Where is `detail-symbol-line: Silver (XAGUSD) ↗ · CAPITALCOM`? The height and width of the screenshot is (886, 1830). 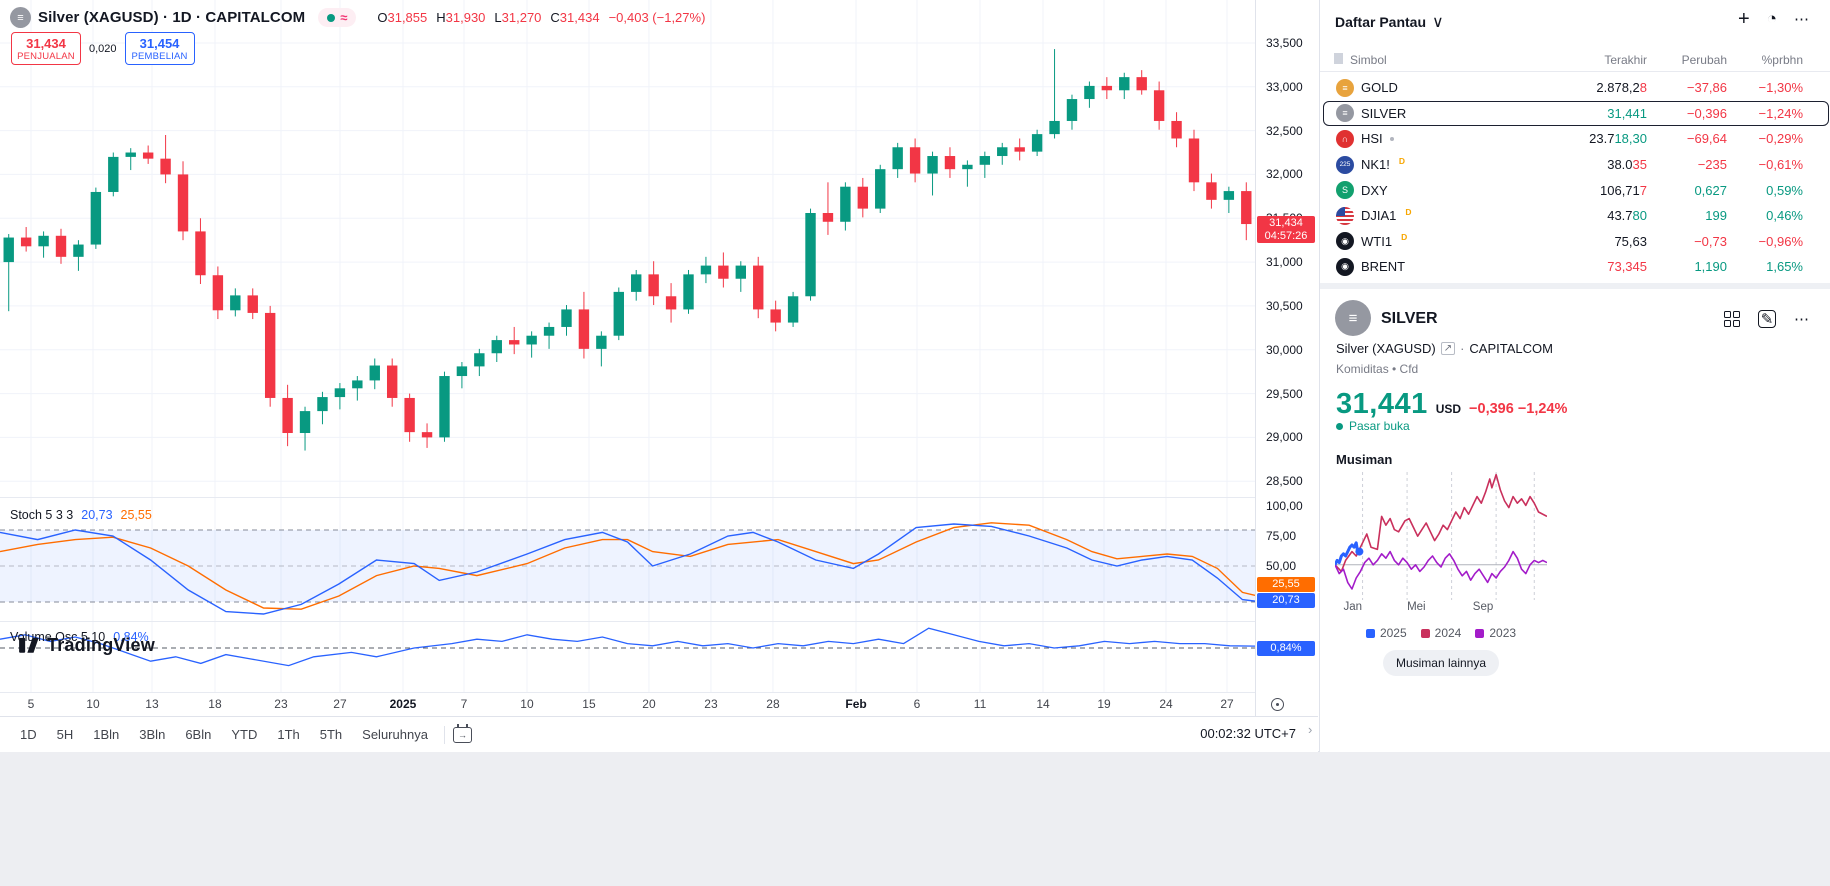 detail-symbol-line: Silver (XAGUSD) ↗ · CAPITALCOM is located at coordinates (1444, 348).